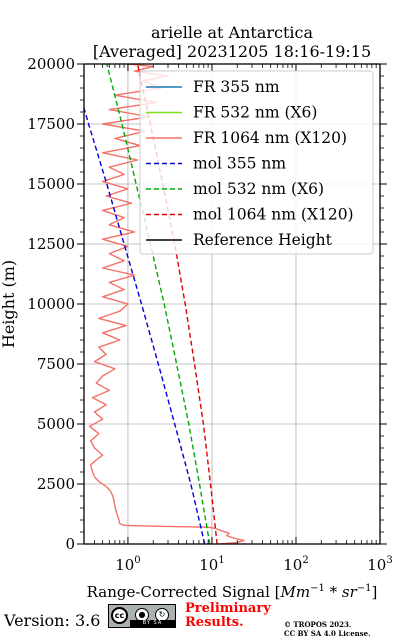  What do you see at coordinates (258, 189) in the screenshot?
I see `legend-label-4: mol 532 nm (X6)` at bounding box center [258, 189].